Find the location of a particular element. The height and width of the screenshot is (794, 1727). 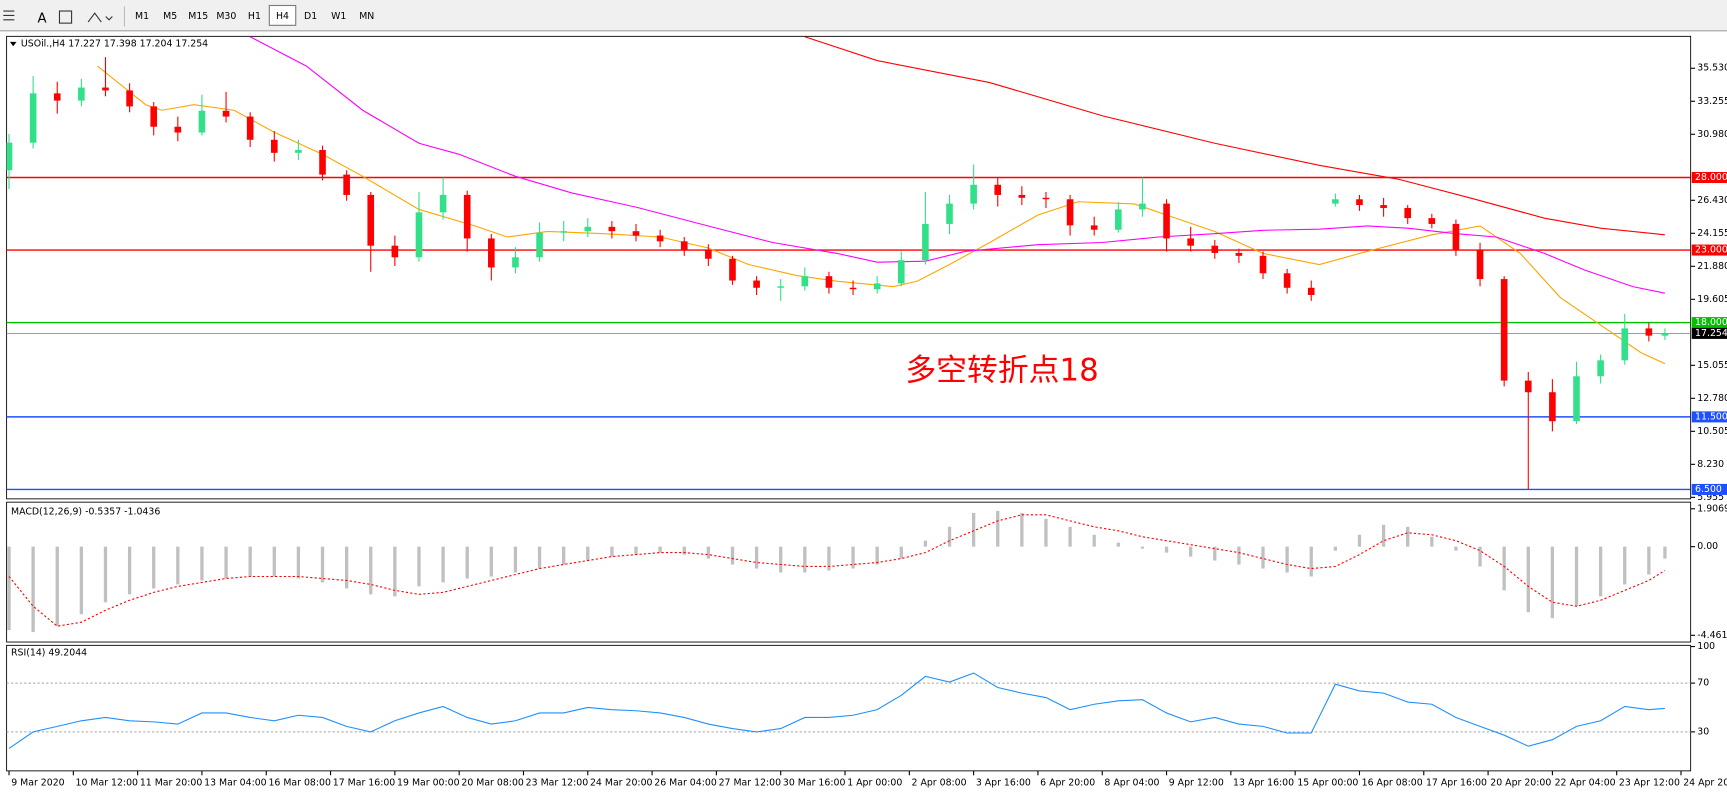

y-tick-label: -4.4614 is located at coordinates (1712, 635).